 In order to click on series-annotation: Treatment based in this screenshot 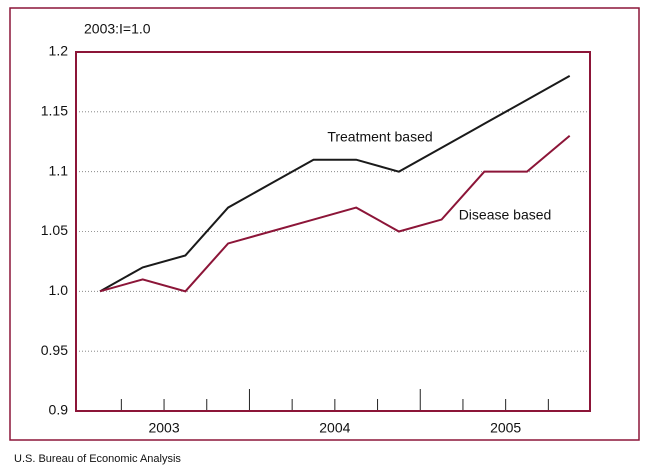, I will do `click(379, 137)`.